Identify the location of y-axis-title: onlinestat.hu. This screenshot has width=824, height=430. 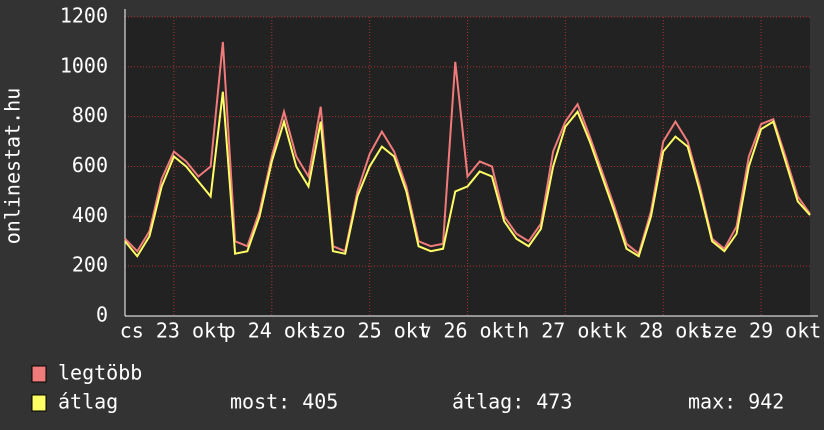
(13, 166).